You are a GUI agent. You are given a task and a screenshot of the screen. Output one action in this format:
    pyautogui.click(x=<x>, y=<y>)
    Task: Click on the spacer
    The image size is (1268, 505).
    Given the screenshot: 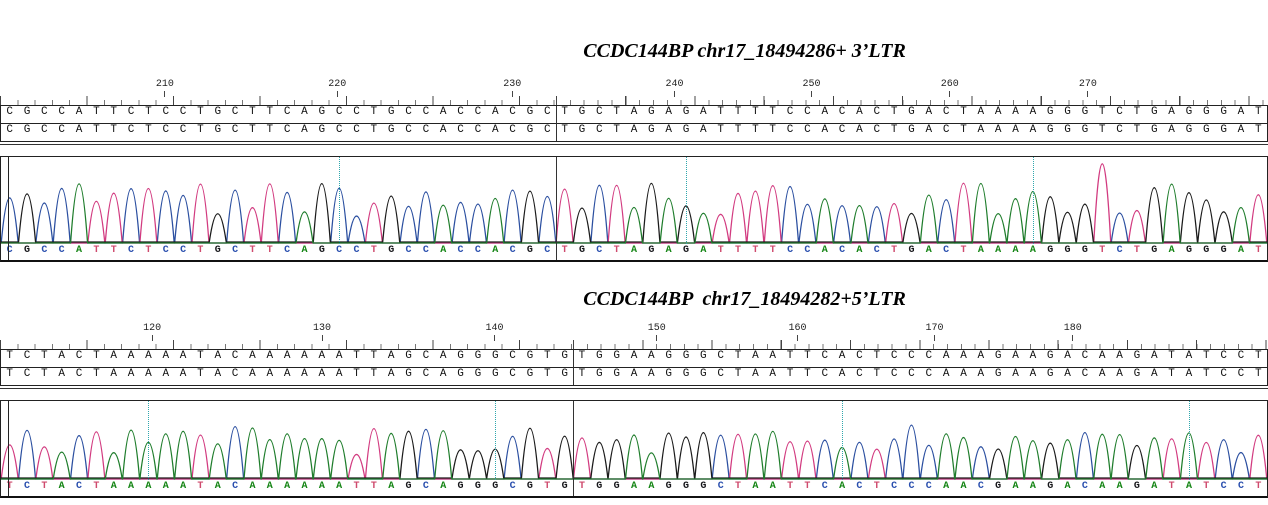 What is the action you would take?
    pyautogui.click(x=634, y=394)
    